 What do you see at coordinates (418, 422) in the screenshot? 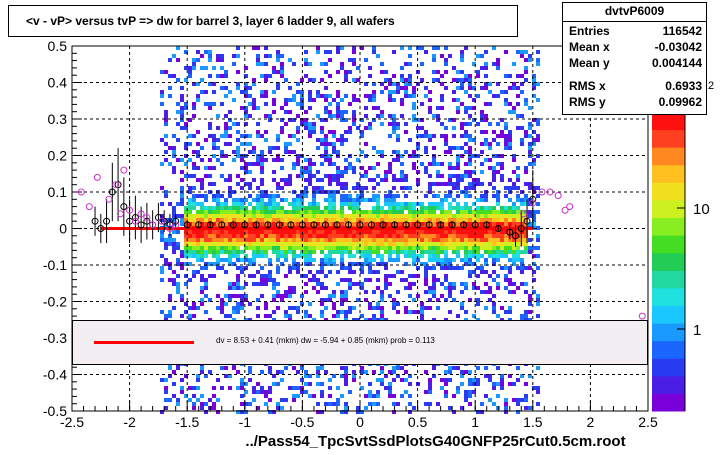
I see `x-tick-label: 0.5` at bounding box center [418, 422].